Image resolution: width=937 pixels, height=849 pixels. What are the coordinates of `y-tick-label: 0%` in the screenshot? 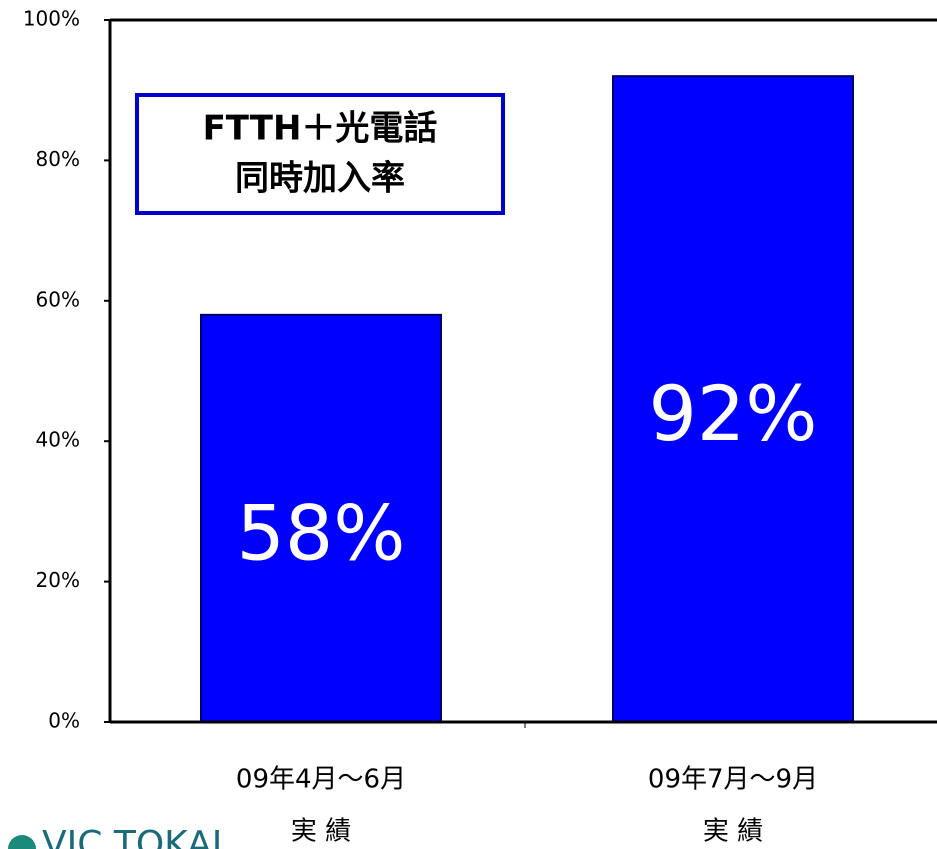 It's located at (64, 721).